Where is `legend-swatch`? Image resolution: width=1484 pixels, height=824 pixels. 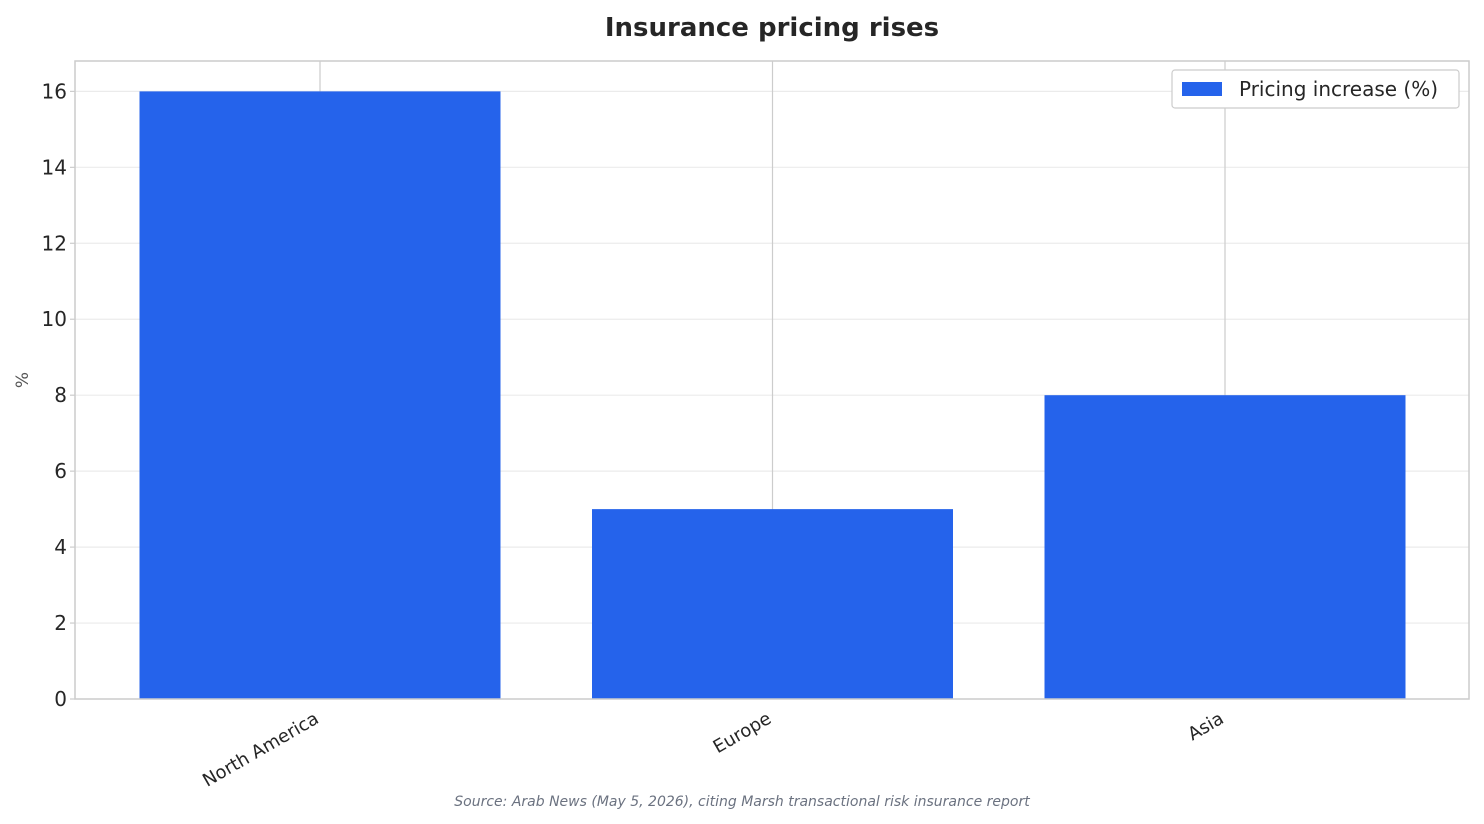 legend-swatch is located at coordinates (1202, 89).